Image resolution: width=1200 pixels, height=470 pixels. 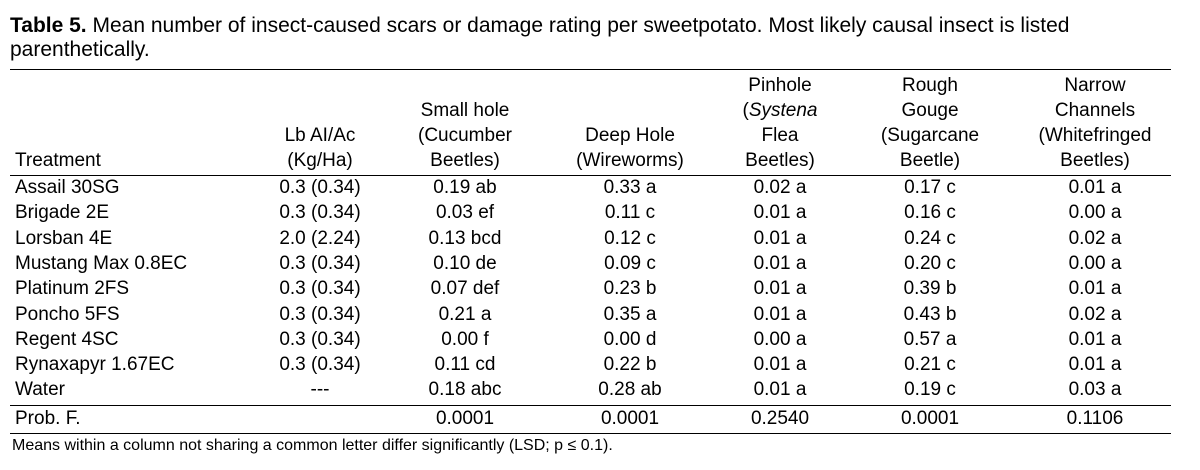 I want to click on cell-small-hole: 0.03 ef, so click(x=465, y=213).